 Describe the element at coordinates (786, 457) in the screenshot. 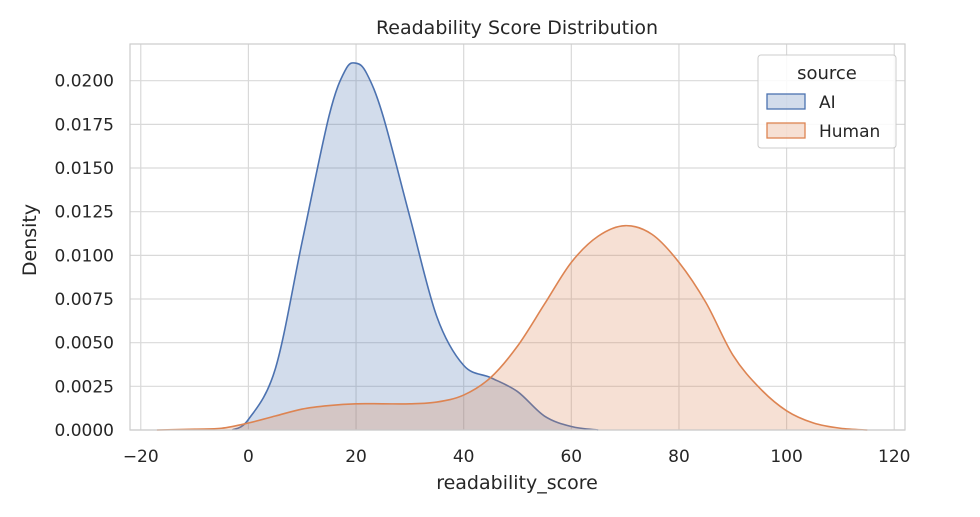

I see `x-tick-label: 100` at that location.